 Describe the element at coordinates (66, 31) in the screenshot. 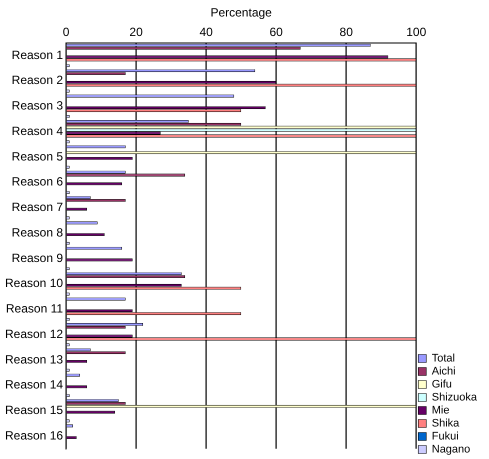

I see `x-tick-label: 0` at that location.